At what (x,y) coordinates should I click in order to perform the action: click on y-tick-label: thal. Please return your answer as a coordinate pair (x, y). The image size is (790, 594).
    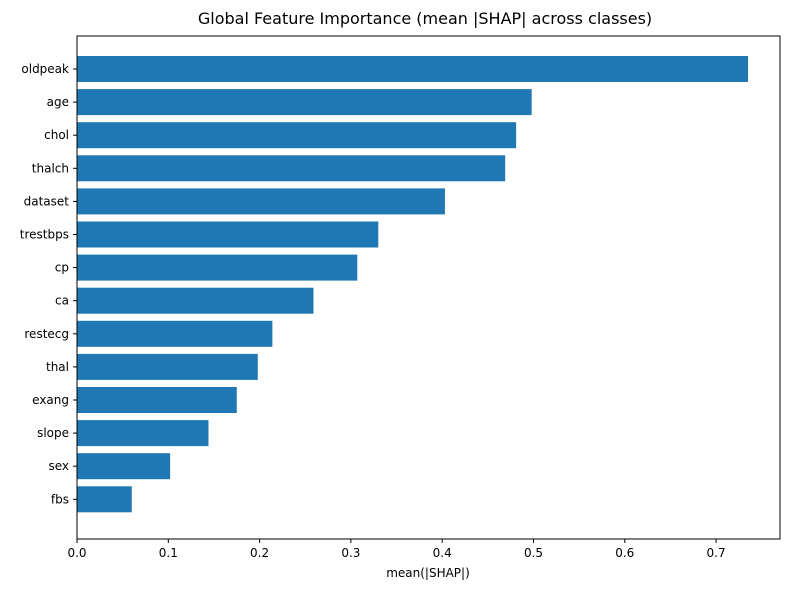
    Looking at the image, I should click on (57, 367).